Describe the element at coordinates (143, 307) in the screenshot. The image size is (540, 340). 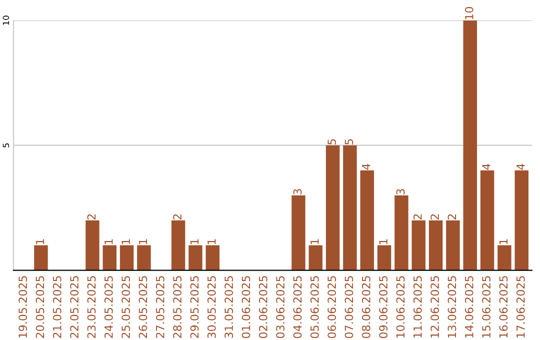
I see `x-tick-label: 26.05.2025` at that location.